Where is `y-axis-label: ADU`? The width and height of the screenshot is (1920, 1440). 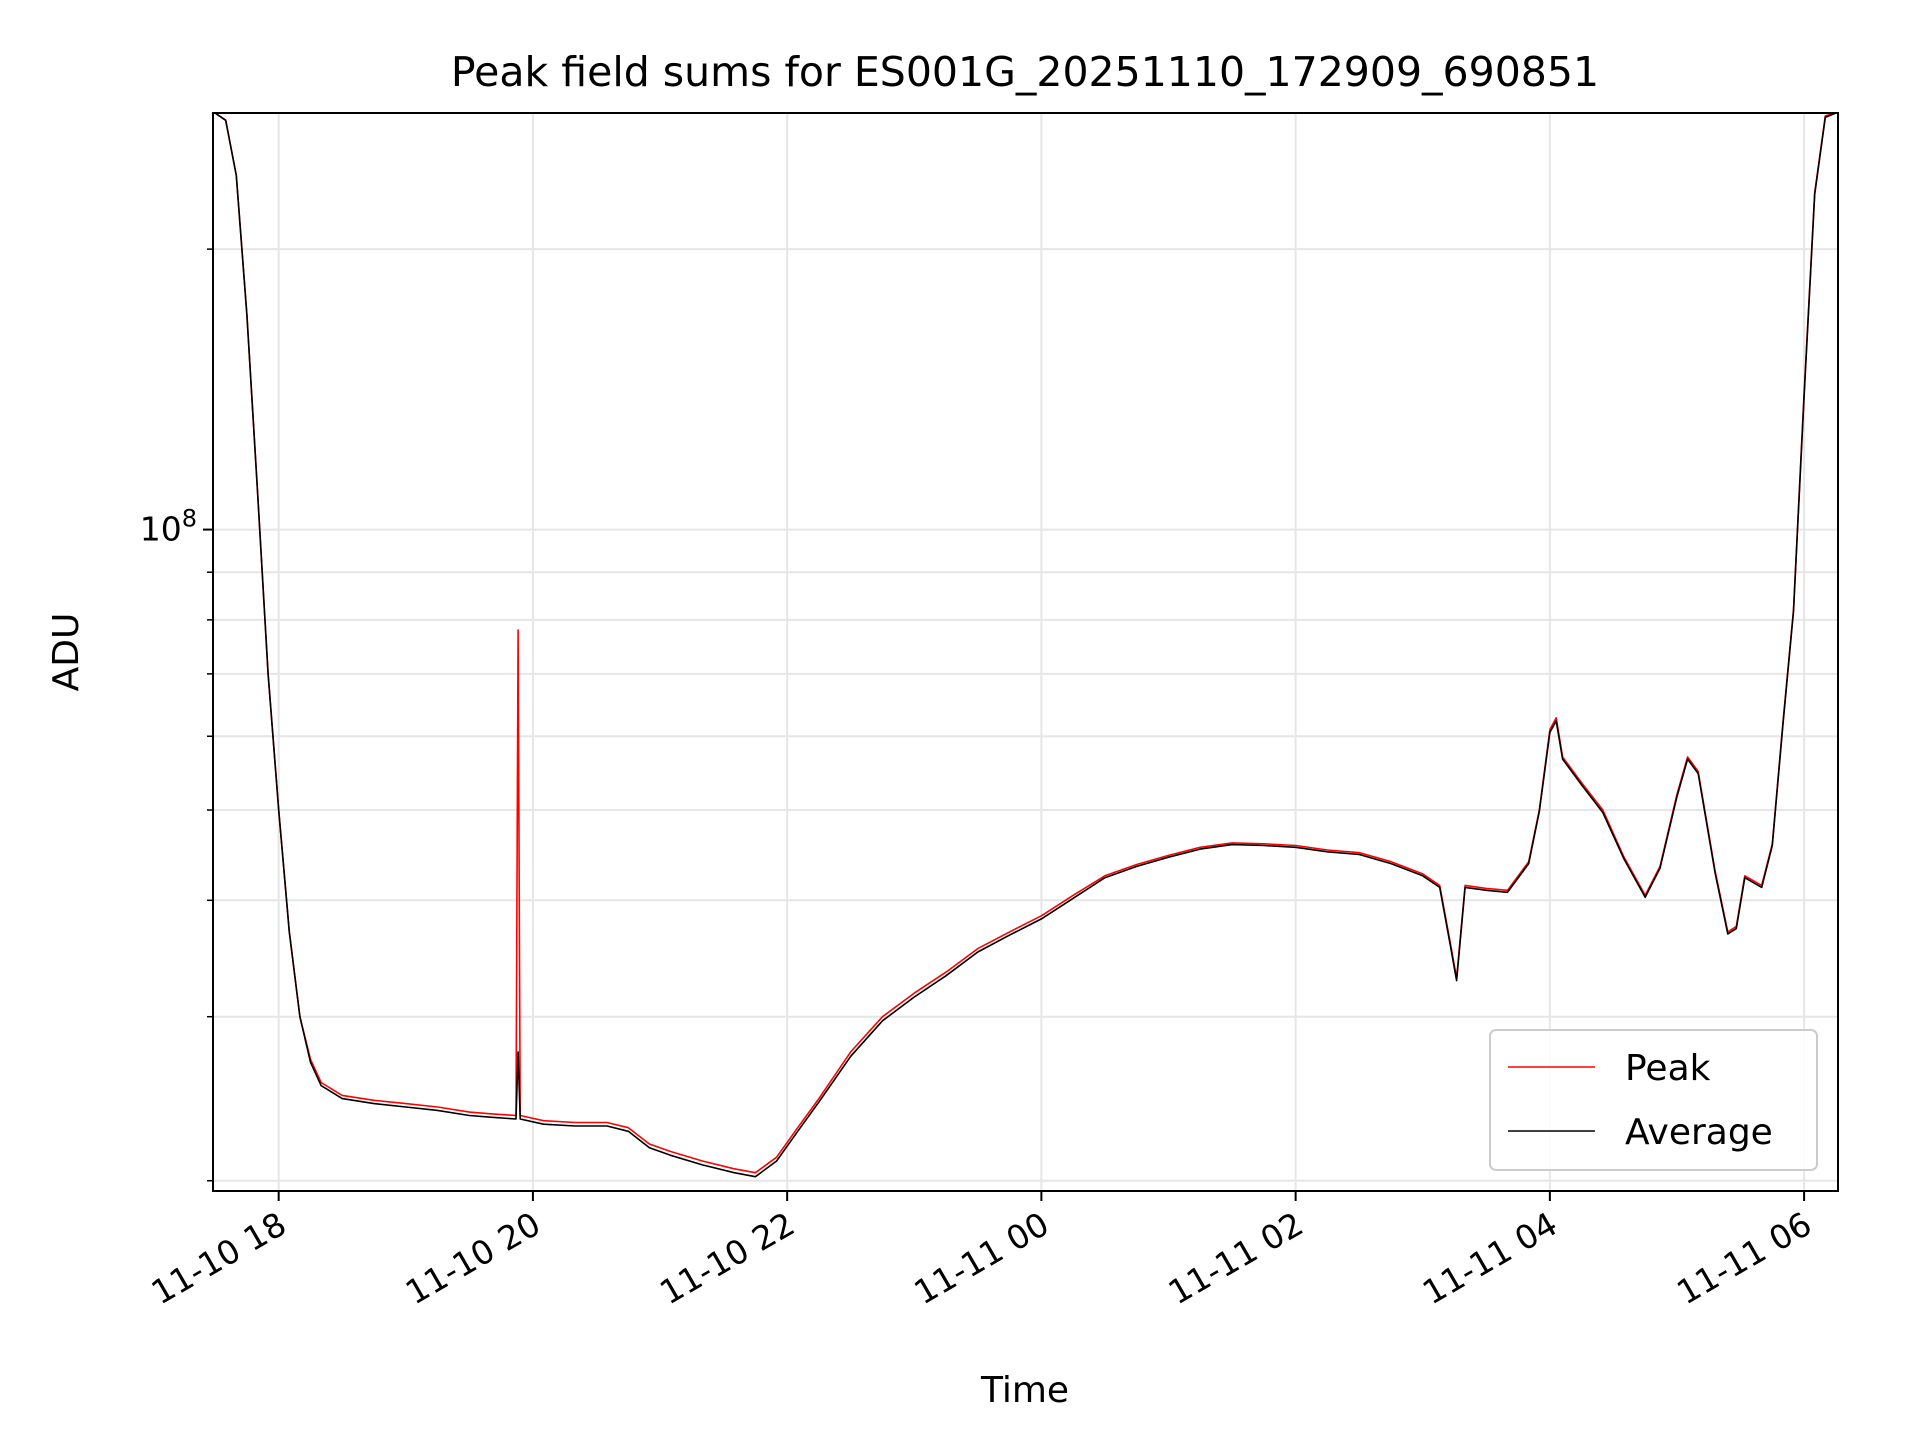
y-axis-label: ADU is located at coordinates (66, 652).